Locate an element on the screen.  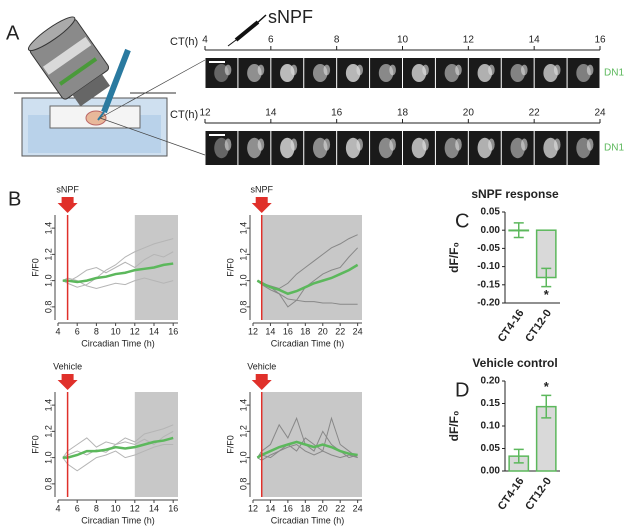
panel-label: B is located at coordinates (14, 199).